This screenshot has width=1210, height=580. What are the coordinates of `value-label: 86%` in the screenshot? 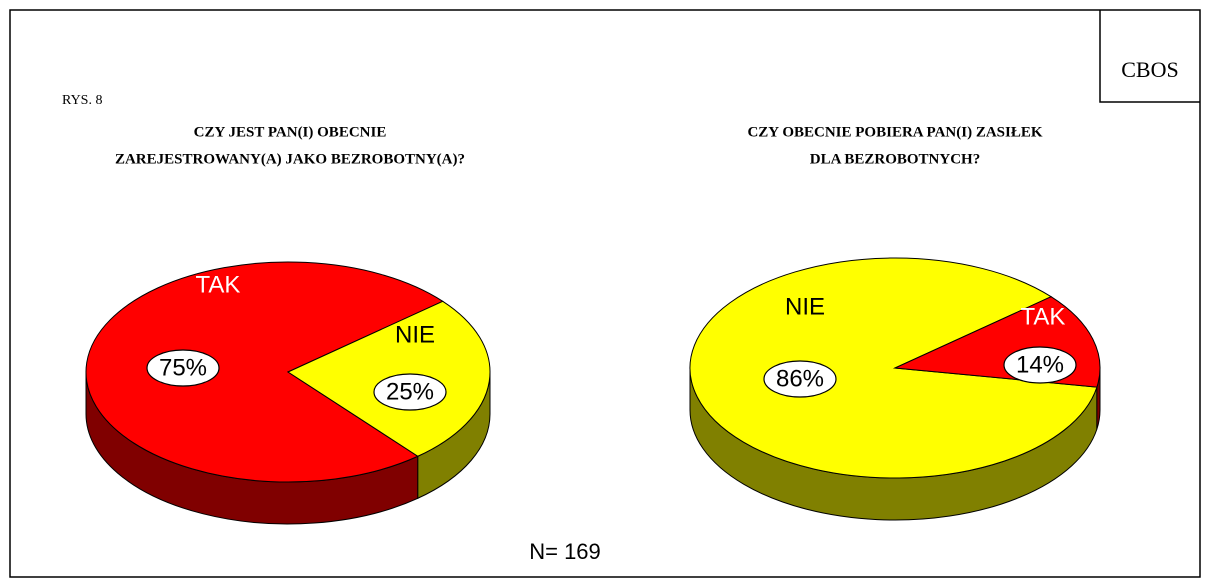 It's located at (800, 378).